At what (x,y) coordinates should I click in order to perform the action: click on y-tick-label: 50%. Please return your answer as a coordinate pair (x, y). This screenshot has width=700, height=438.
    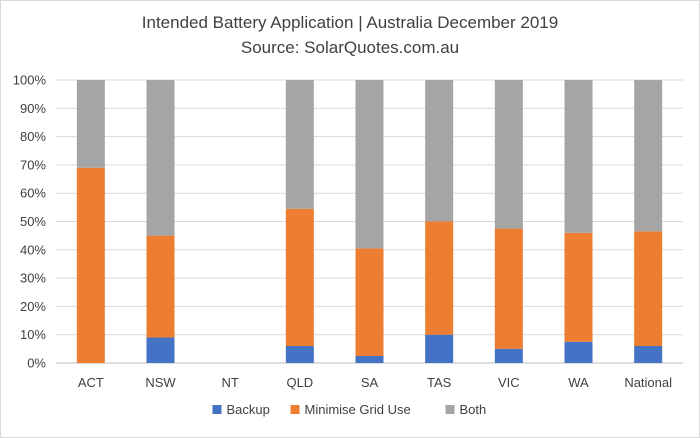
    Looking at the image, I should click on (33, 221).